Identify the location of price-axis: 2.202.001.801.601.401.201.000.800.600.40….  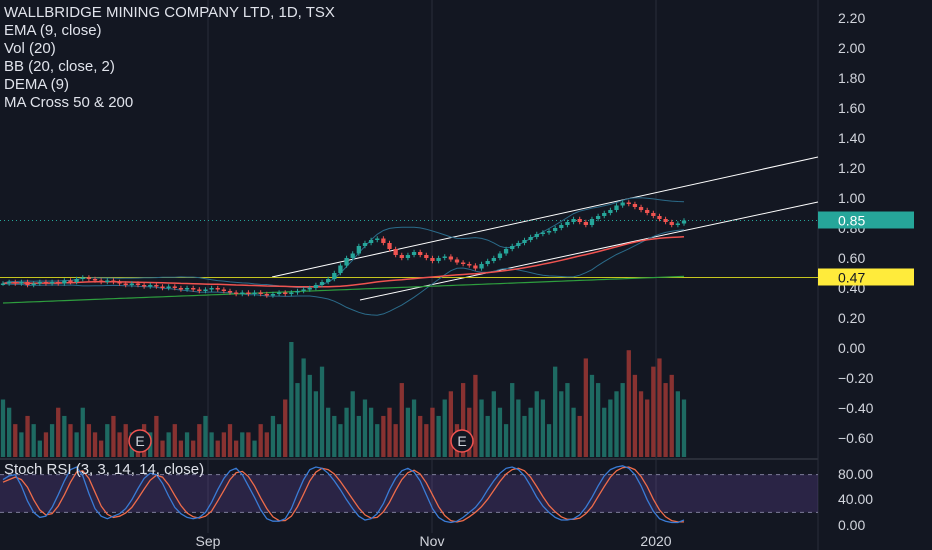
(866, 271).